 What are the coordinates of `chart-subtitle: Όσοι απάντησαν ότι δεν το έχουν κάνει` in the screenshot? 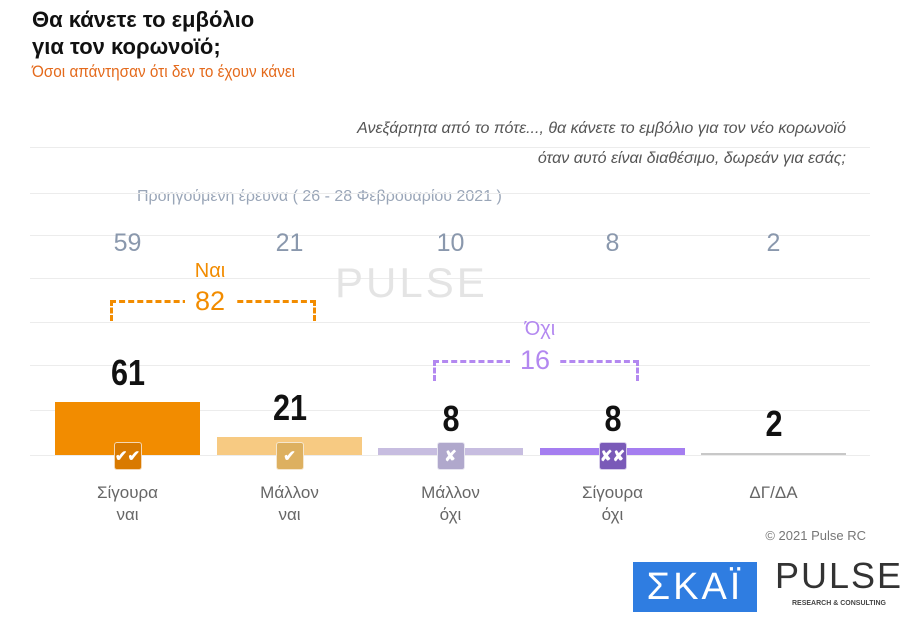 It's located at (164, 71).